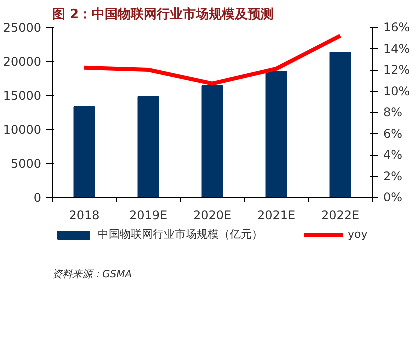  What do you see at coordinates (276, 215) in the screenshot?
I see `x-tick-label: 2021E` at bounding box center [276, 215].